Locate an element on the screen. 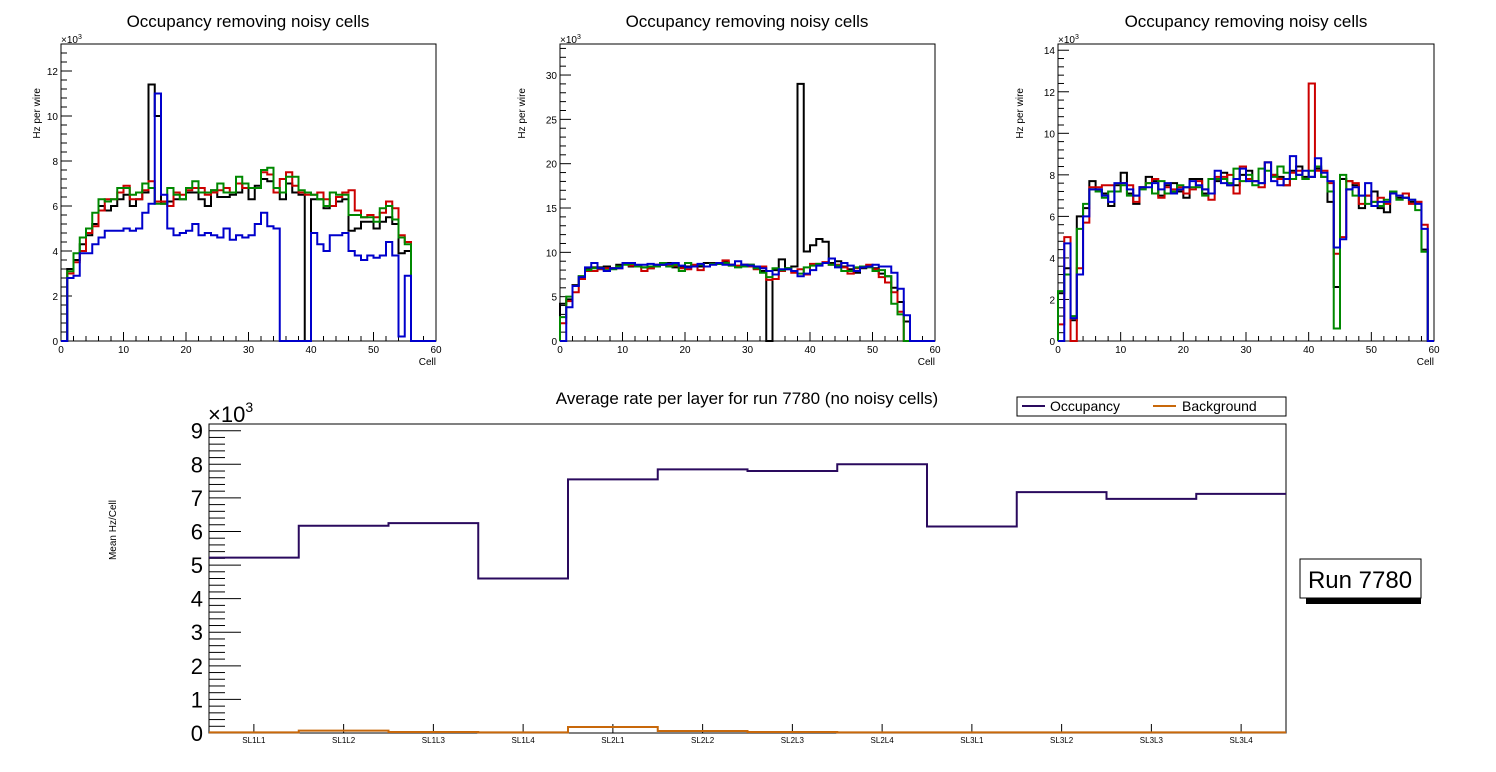 The image size is (1496, 772). layer-series-occupancy is located at coordinates (747, 521).